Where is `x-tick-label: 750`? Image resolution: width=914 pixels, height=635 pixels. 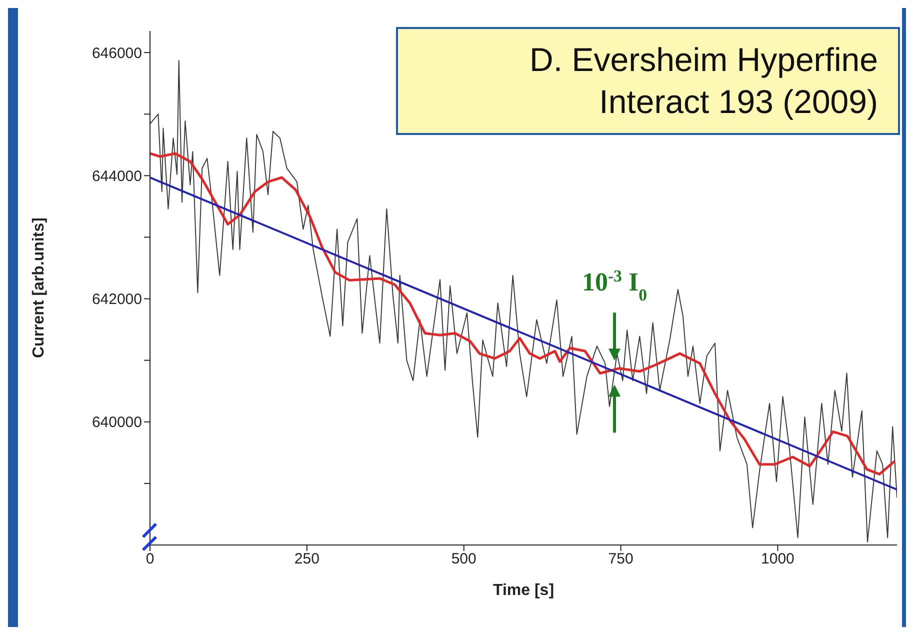
x-tick-label: 750 is located at coordinates (621, 559).